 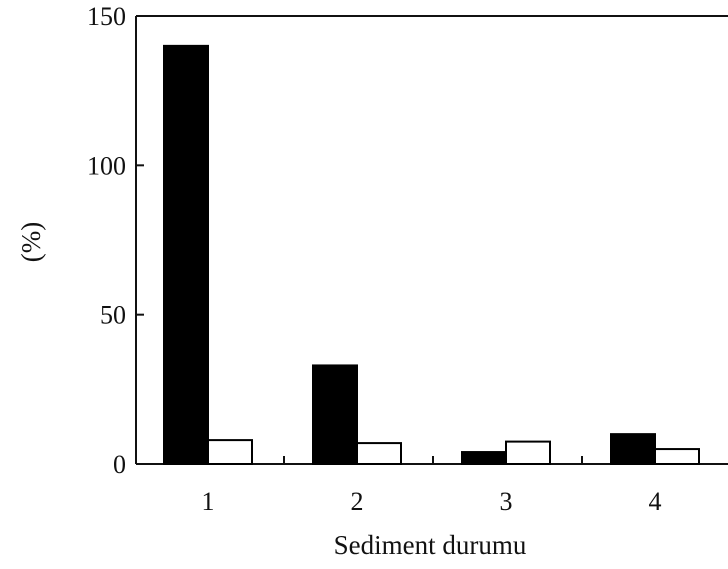 I want to click on y-tick-label: 150, so click(x=106, y=16).